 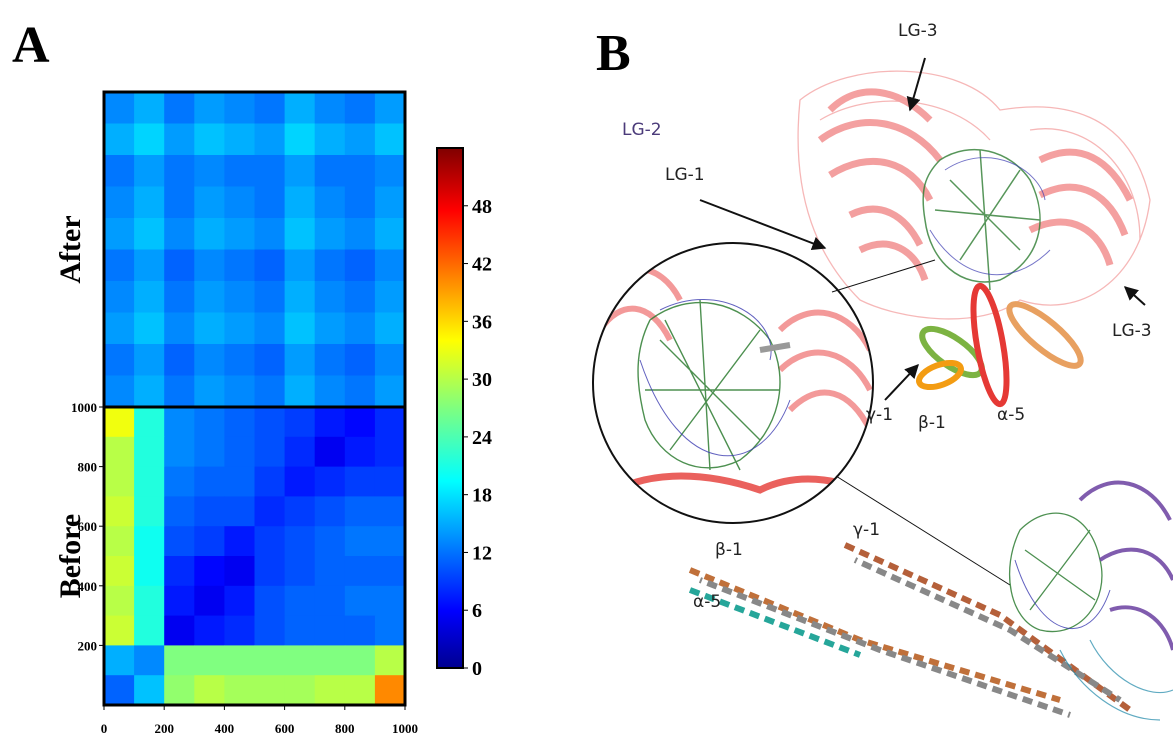 What do you see at coordinates (707, 602) in the screenshot?
I see `structure-label: α-5` at bounding box center [707, 602].